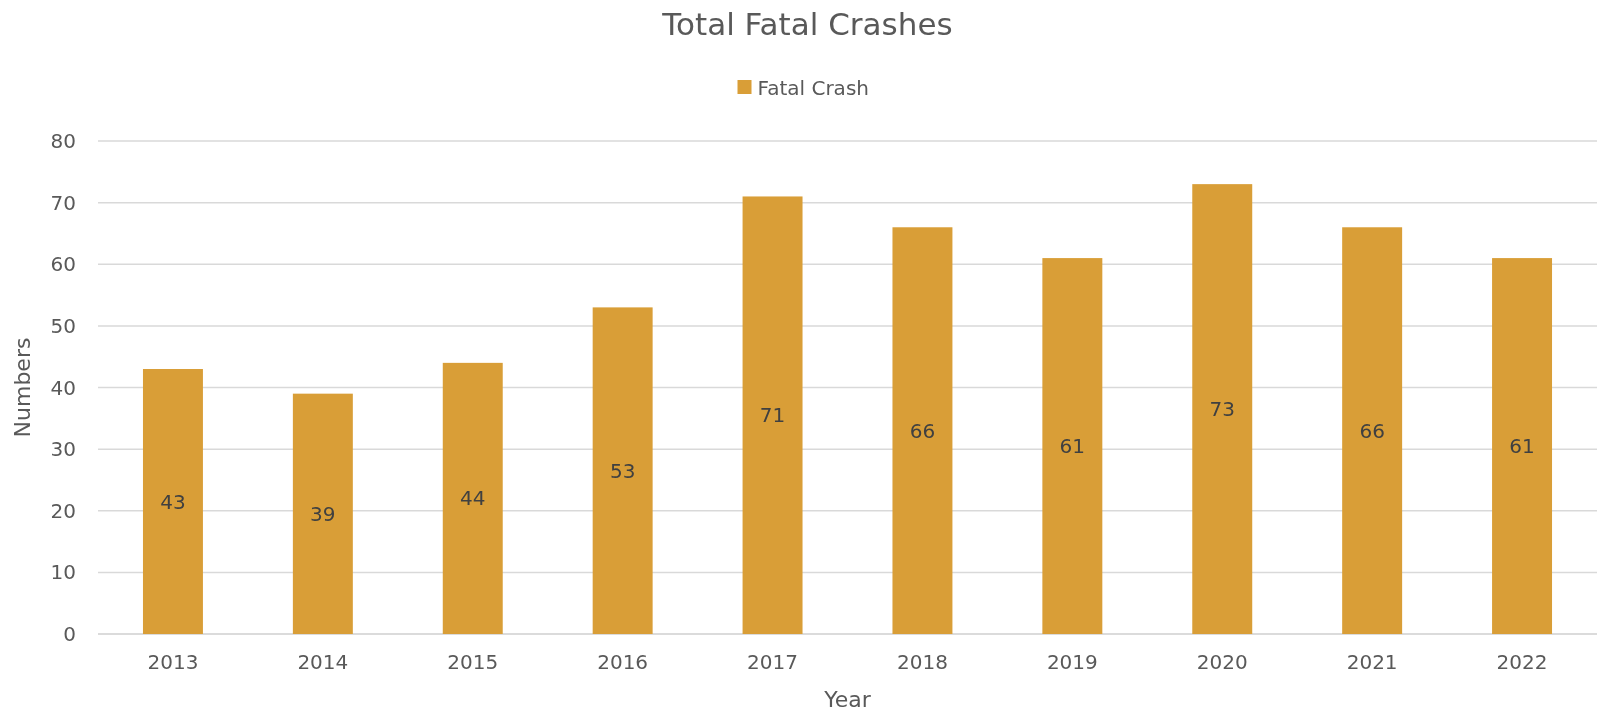  What do you see at coordinates (623, 662) in the screenshot?
I see `x-tick-label: 2016` at bounding box center [623, 662].